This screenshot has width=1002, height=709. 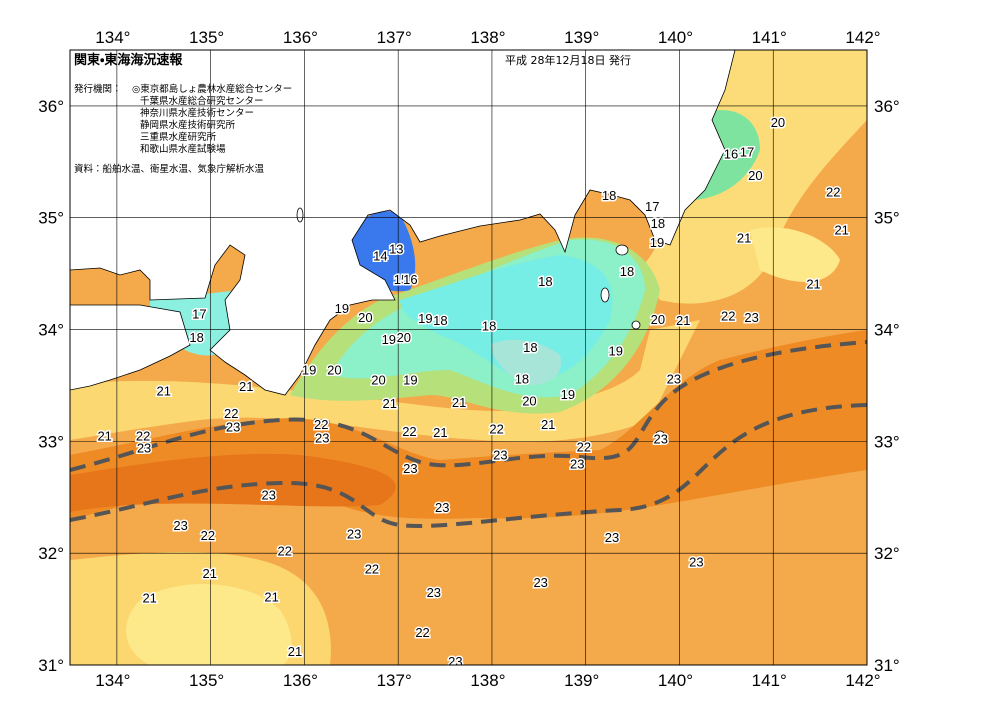 What do you see at coordinates (506, 318) in the screenshot?
I see `coastal-cyan-core` at bounding box center [506, 318].